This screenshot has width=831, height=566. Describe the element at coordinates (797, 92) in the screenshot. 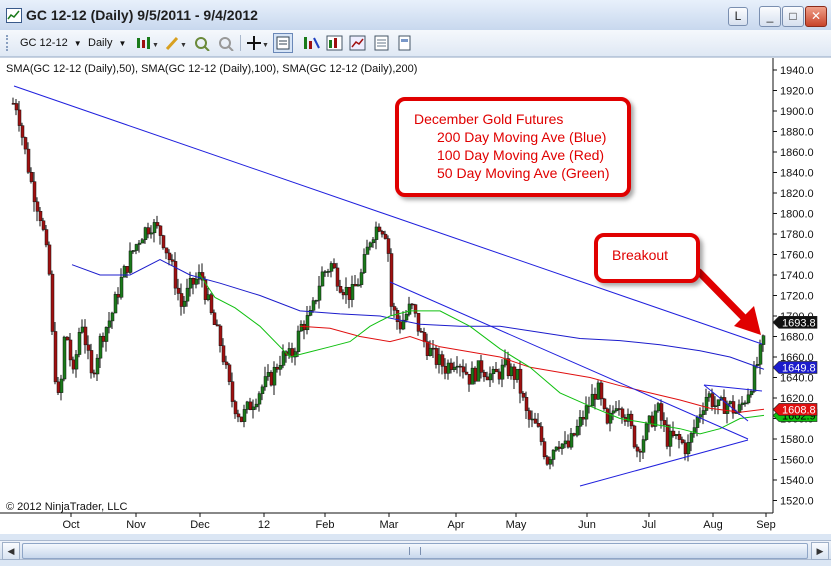

I see `y-tick-label: 1920.0` at that location.